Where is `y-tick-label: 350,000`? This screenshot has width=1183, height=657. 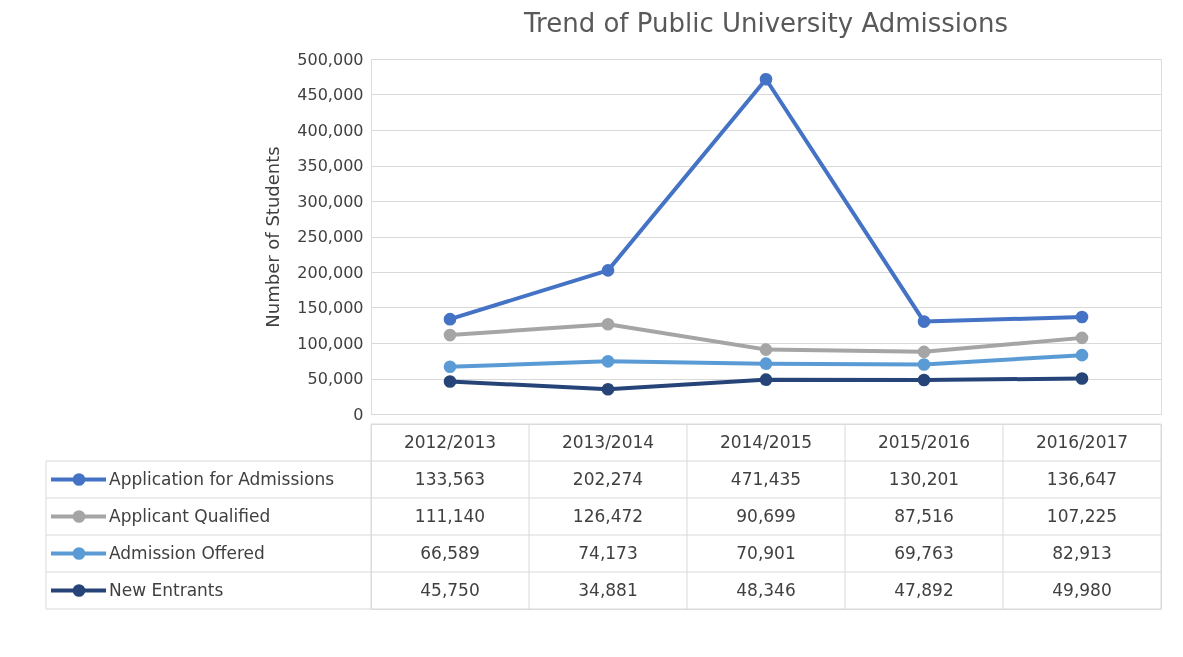 y-tick-label: 350,000 is located at coordinates (330, 165).